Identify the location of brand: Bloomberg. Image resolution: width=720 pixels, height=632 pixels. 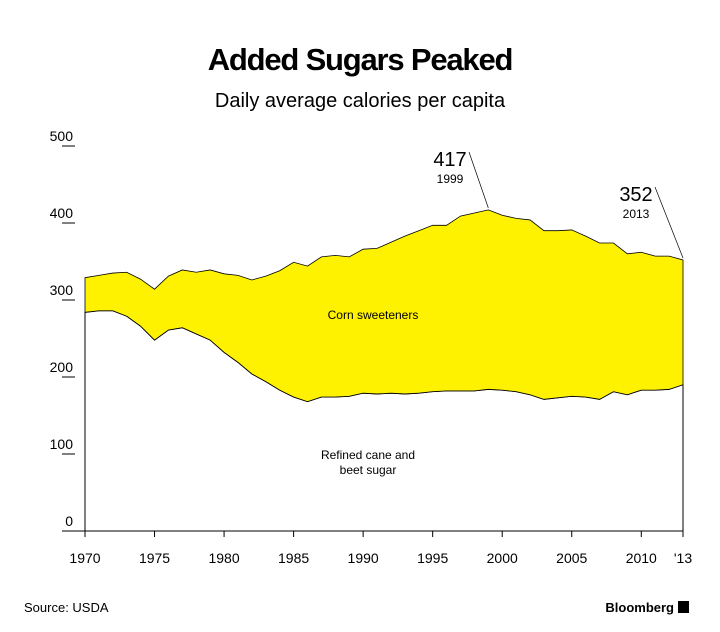
(639, 607).